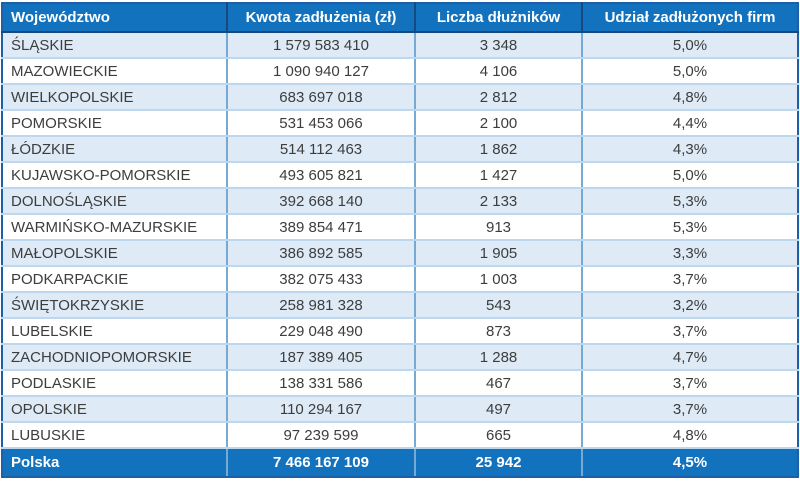 The image size is (800, 489). I want to click on indebted-share-cell: 3,2%, so click(690, 305).